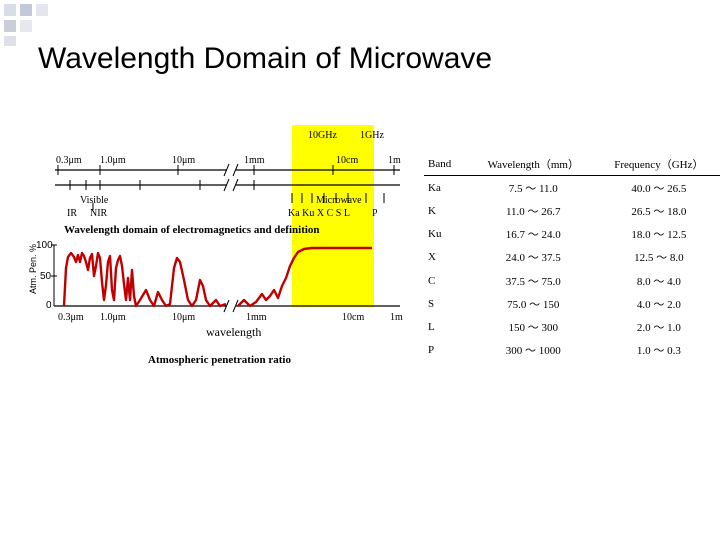 Image resolution: width=720 pixels, height=540 pixels. I want to click on microwave-highlight, so click(333, 216).